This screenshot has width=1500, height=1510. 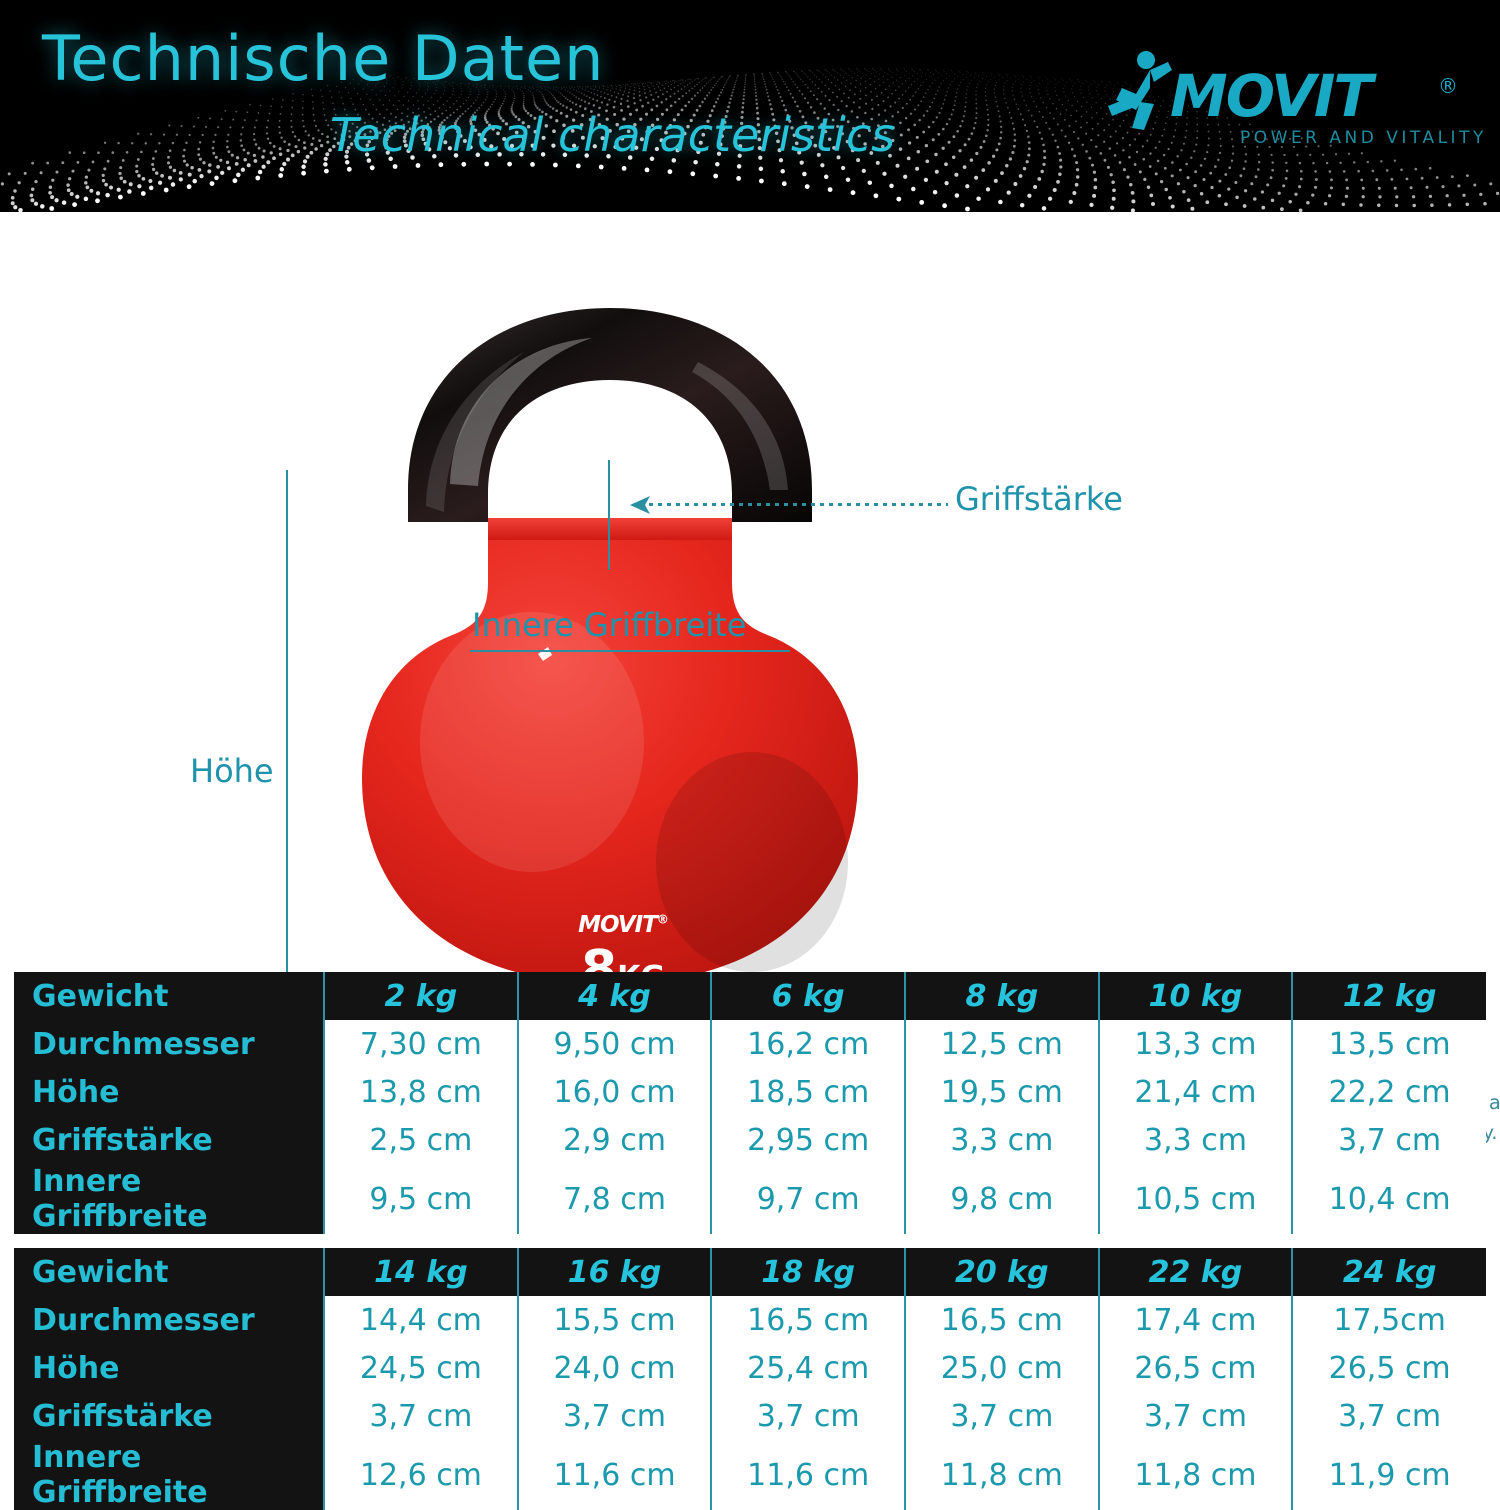 I want to click on wave-dot-pattern, so click(x=750, y=139).